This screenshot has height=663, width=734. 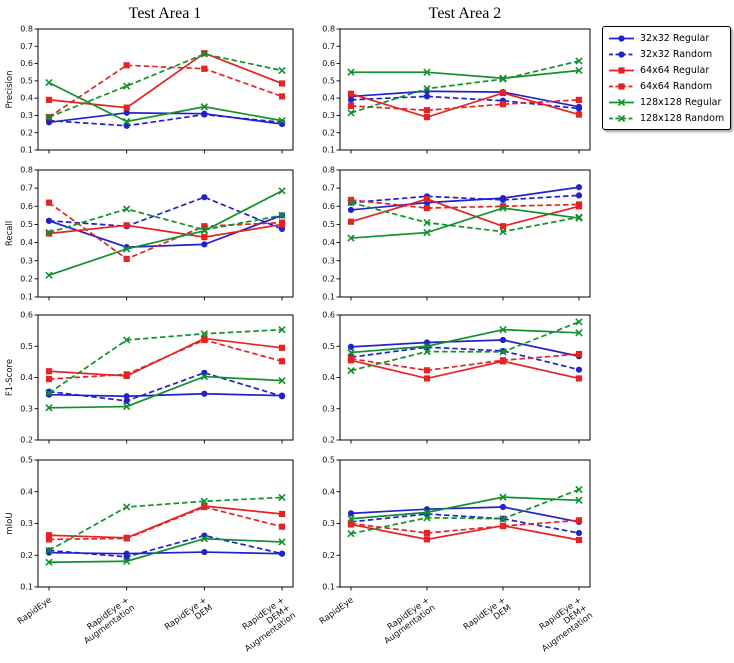 What do you see at coordinates (666, 118) in the screenshot?
I see `legend-item-128x128-random: 128x128 Random` at bounding box center [666, 118].